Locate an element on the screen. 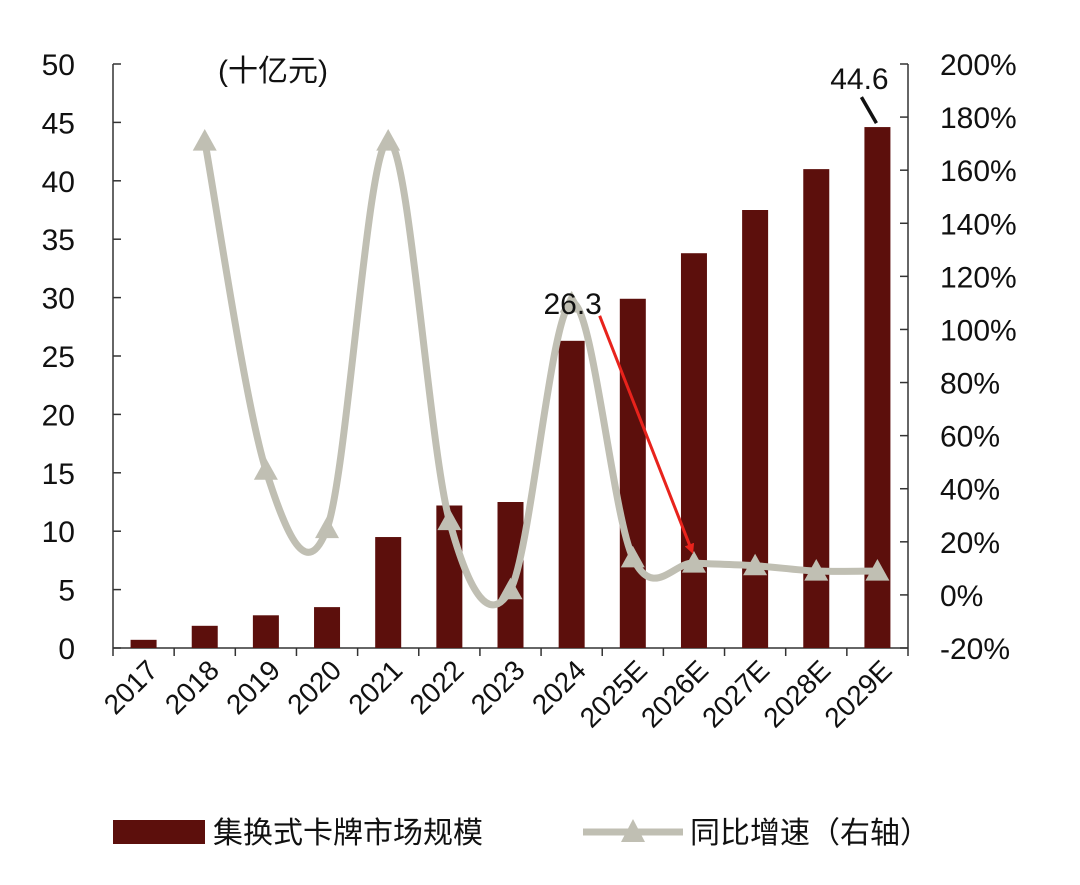 This screenshot has height=885, width=1080. right-axis-tick-label: 100% is located at coordinates (978, 330).